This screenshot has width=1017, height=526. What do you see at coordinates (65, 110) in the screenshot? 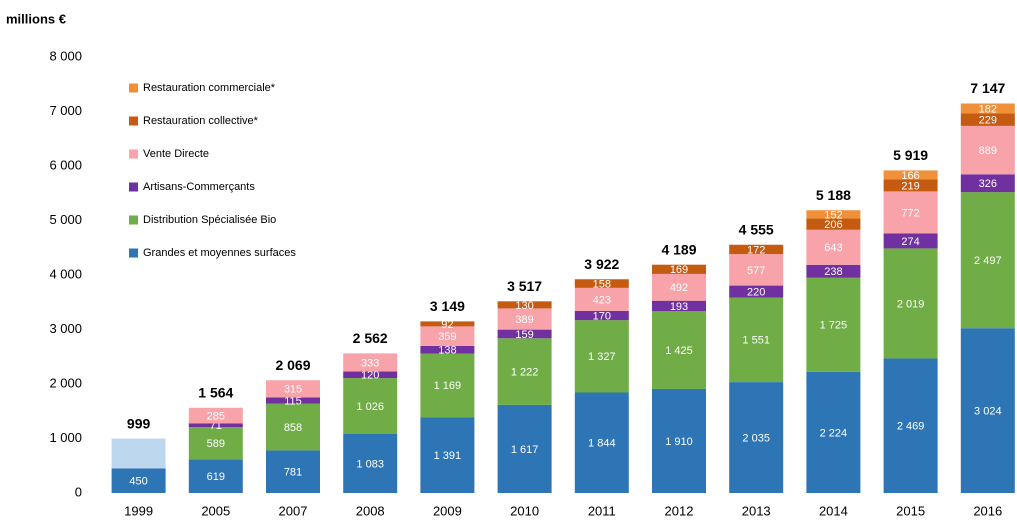
I see `y-tick-label: 7 000` at bounding box center [65, 110].